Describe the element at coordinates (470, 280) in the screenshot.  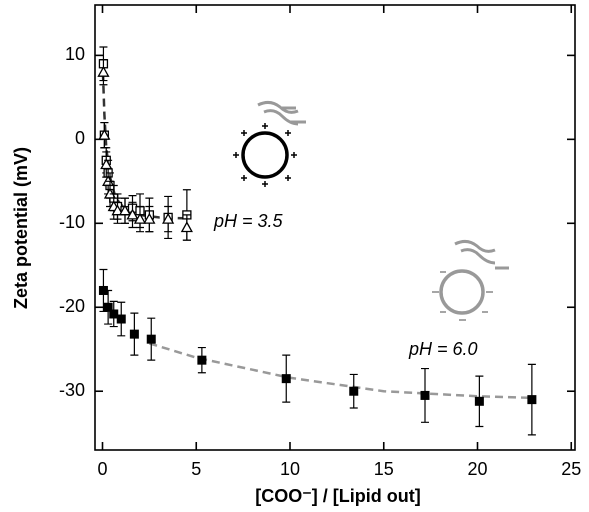
I see `vesicle-icon-negative` at that location.